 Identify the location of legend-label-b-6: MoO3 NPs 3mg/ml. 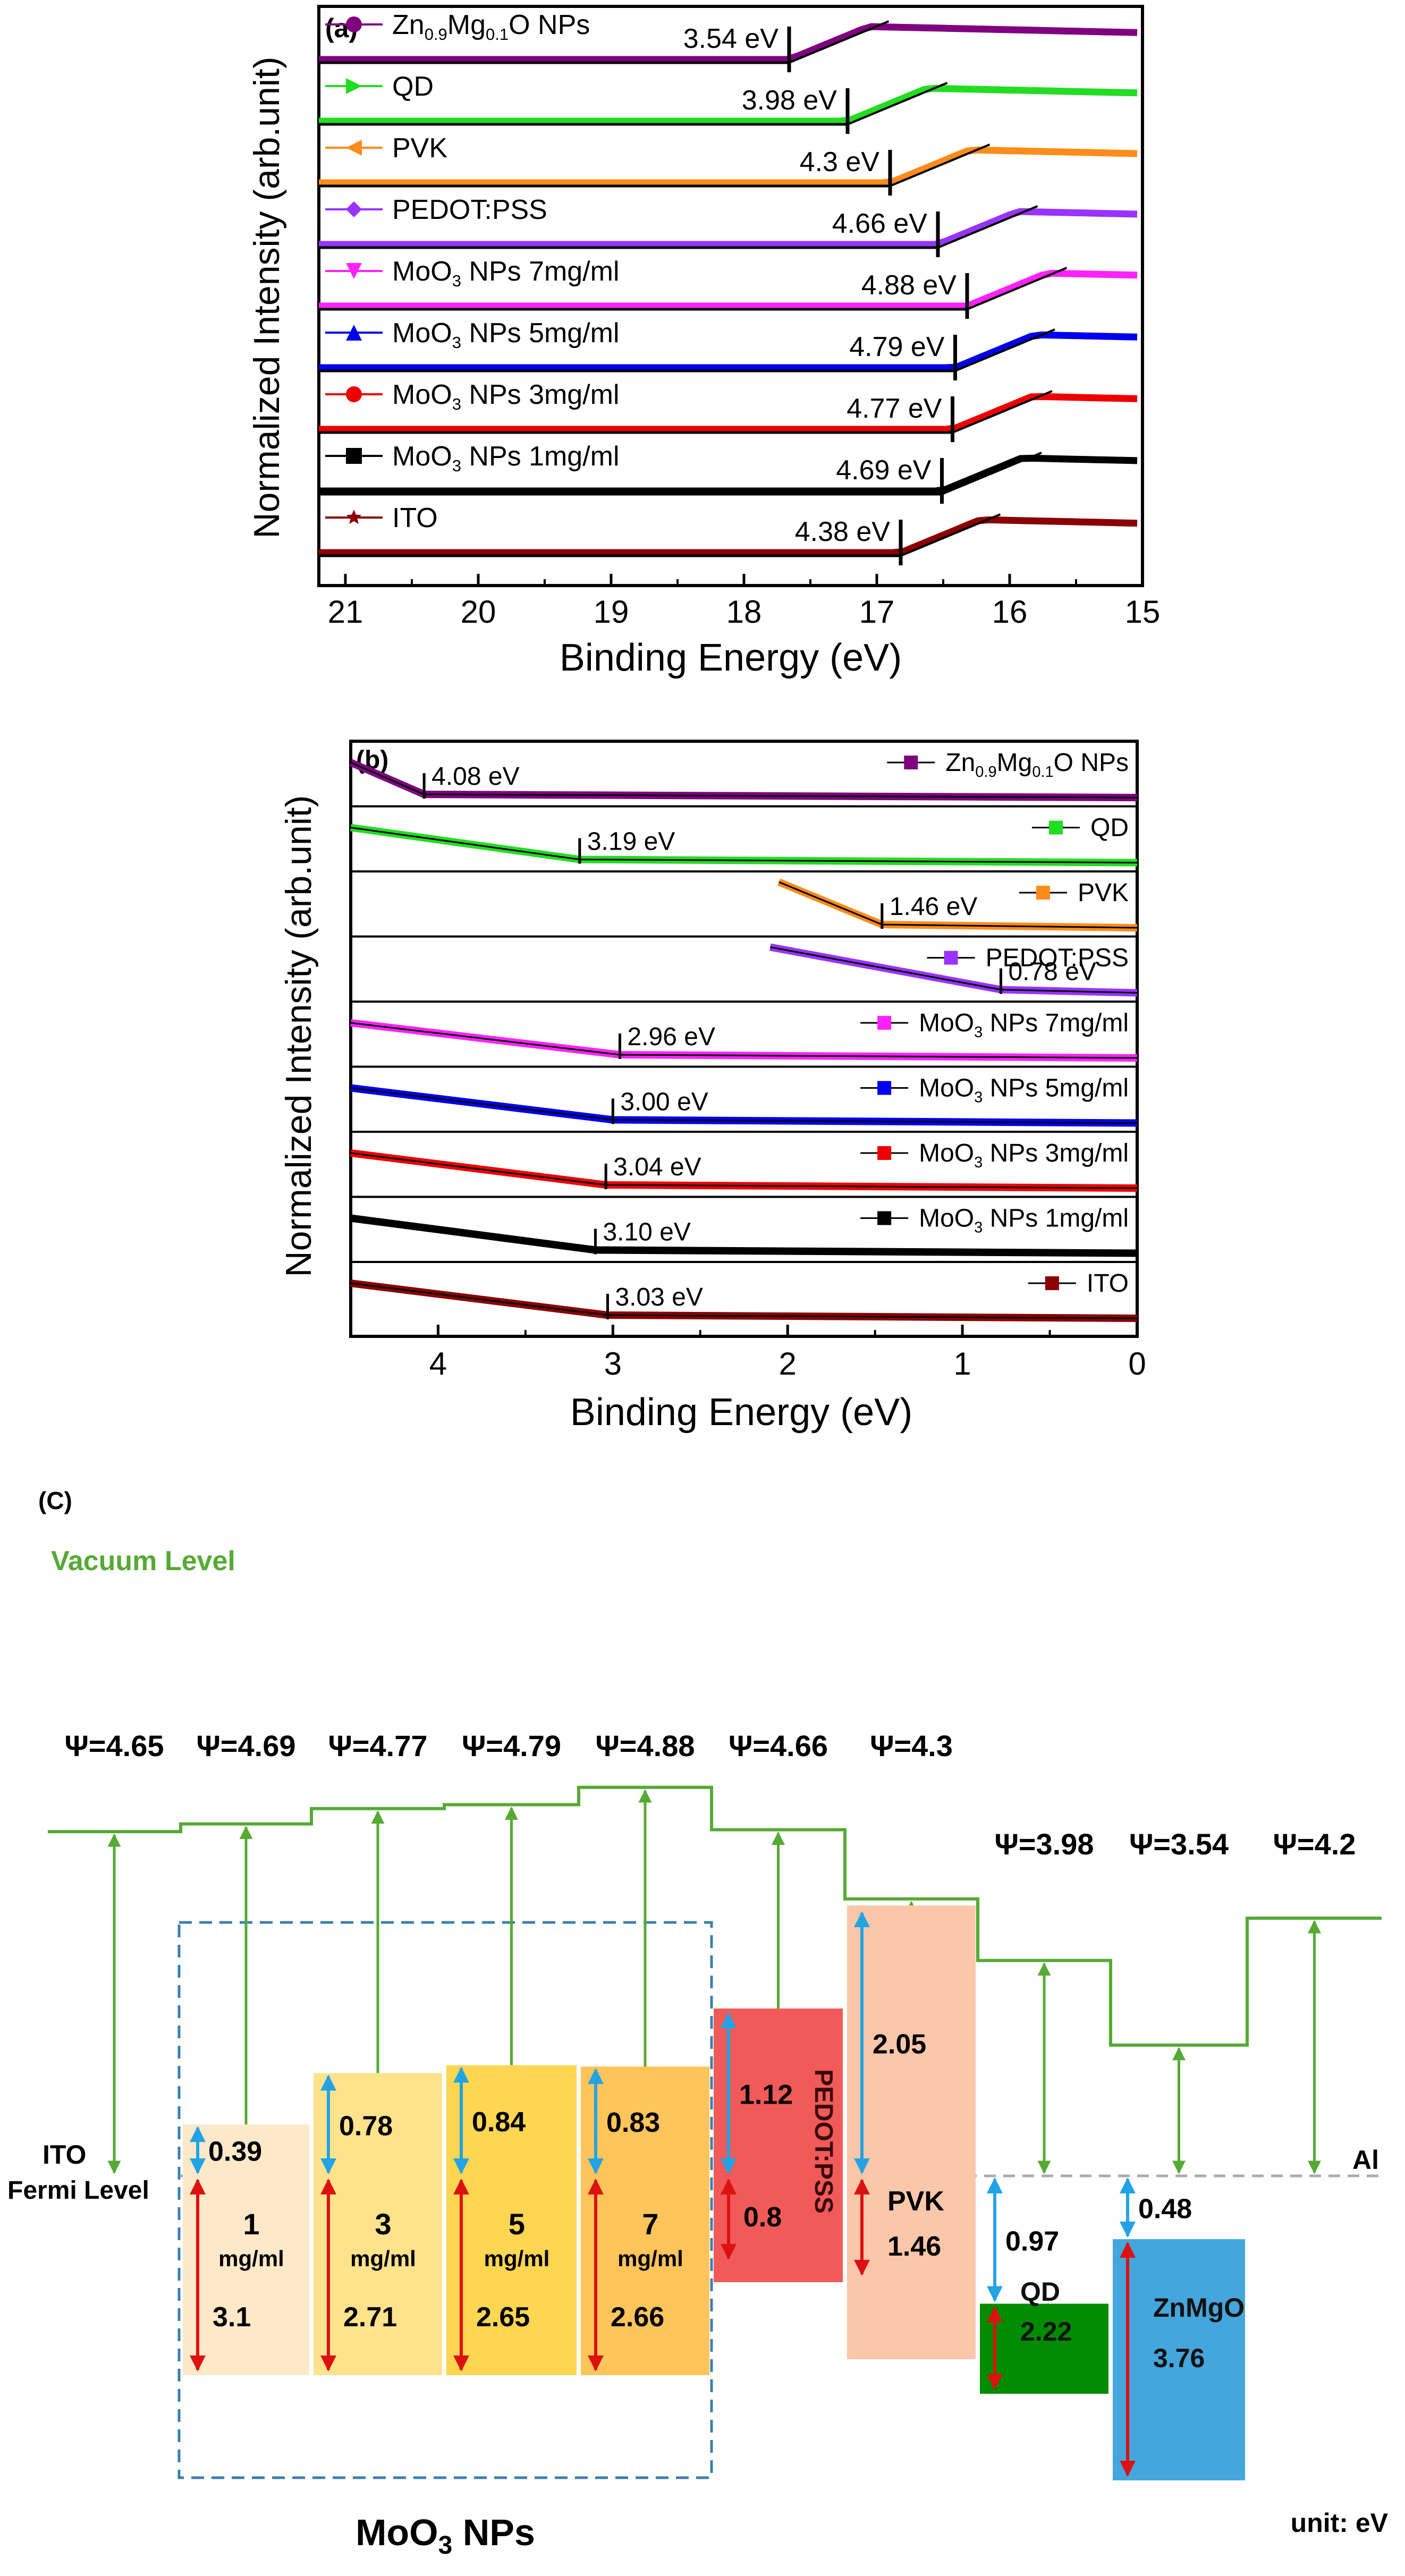
(1024, 1155).